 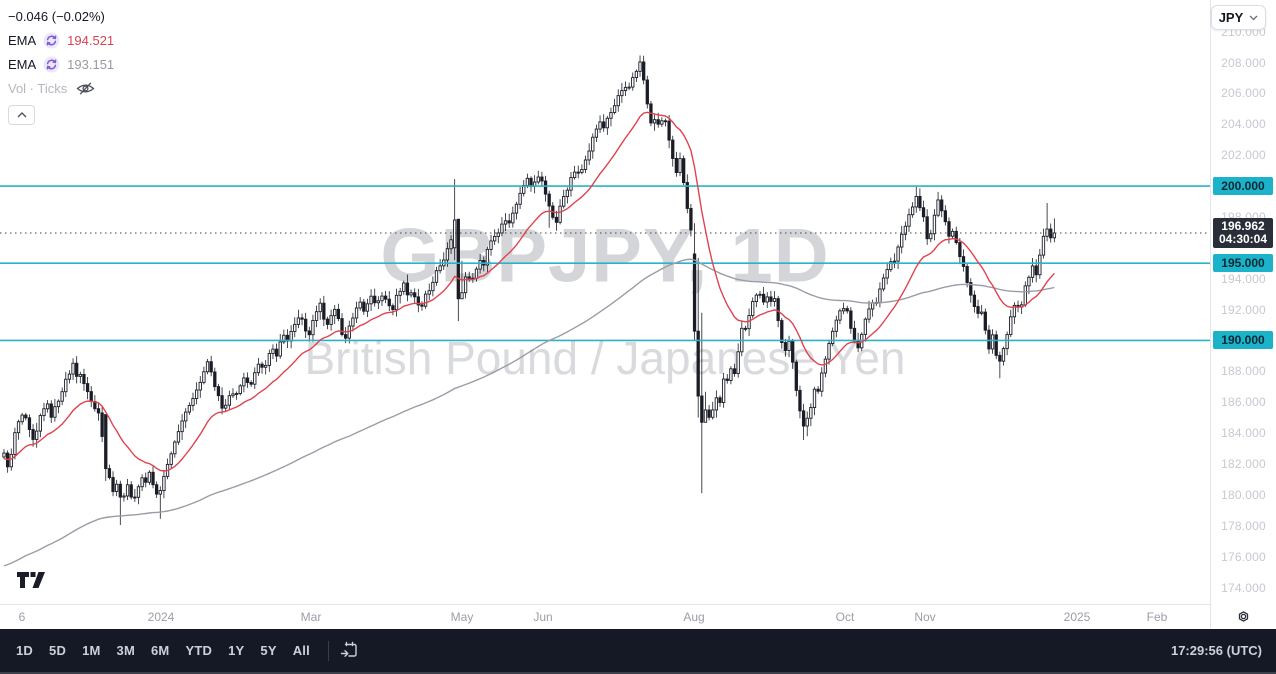 I want to click on time-tick-label: 2025, so click(x=1077, y=617).